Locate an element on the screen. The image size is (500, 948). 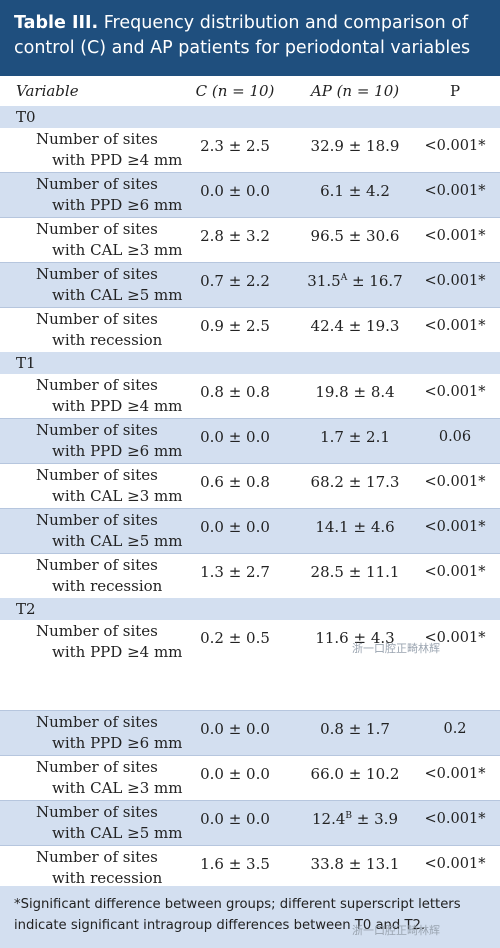
cell-control: 1.3 ± 2.7 is located at coordinates (235, 572).